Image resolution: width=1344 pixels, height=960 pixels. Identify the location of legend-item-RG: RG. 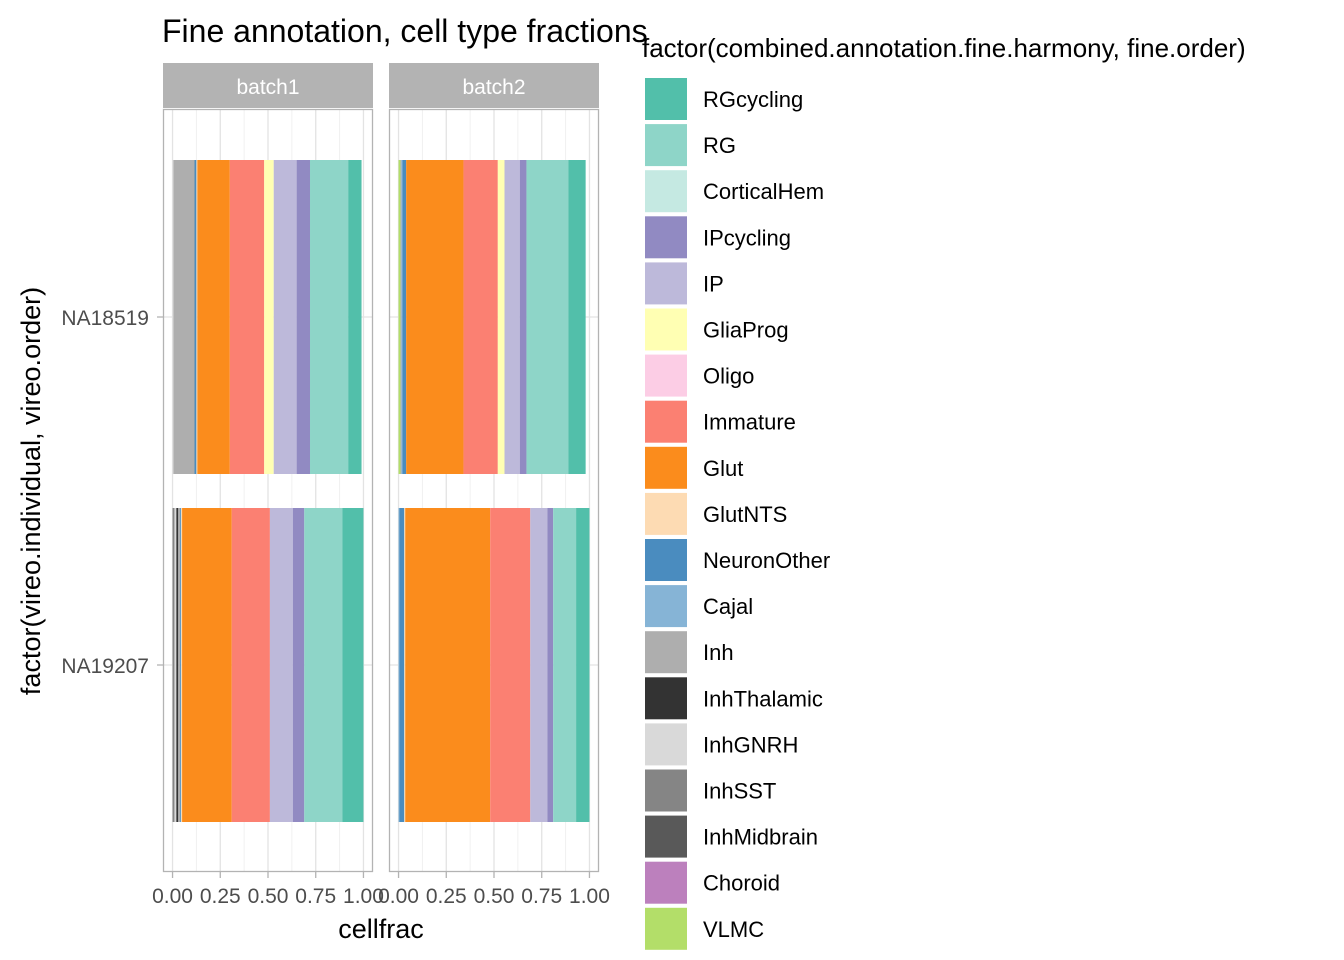
(690, 145).